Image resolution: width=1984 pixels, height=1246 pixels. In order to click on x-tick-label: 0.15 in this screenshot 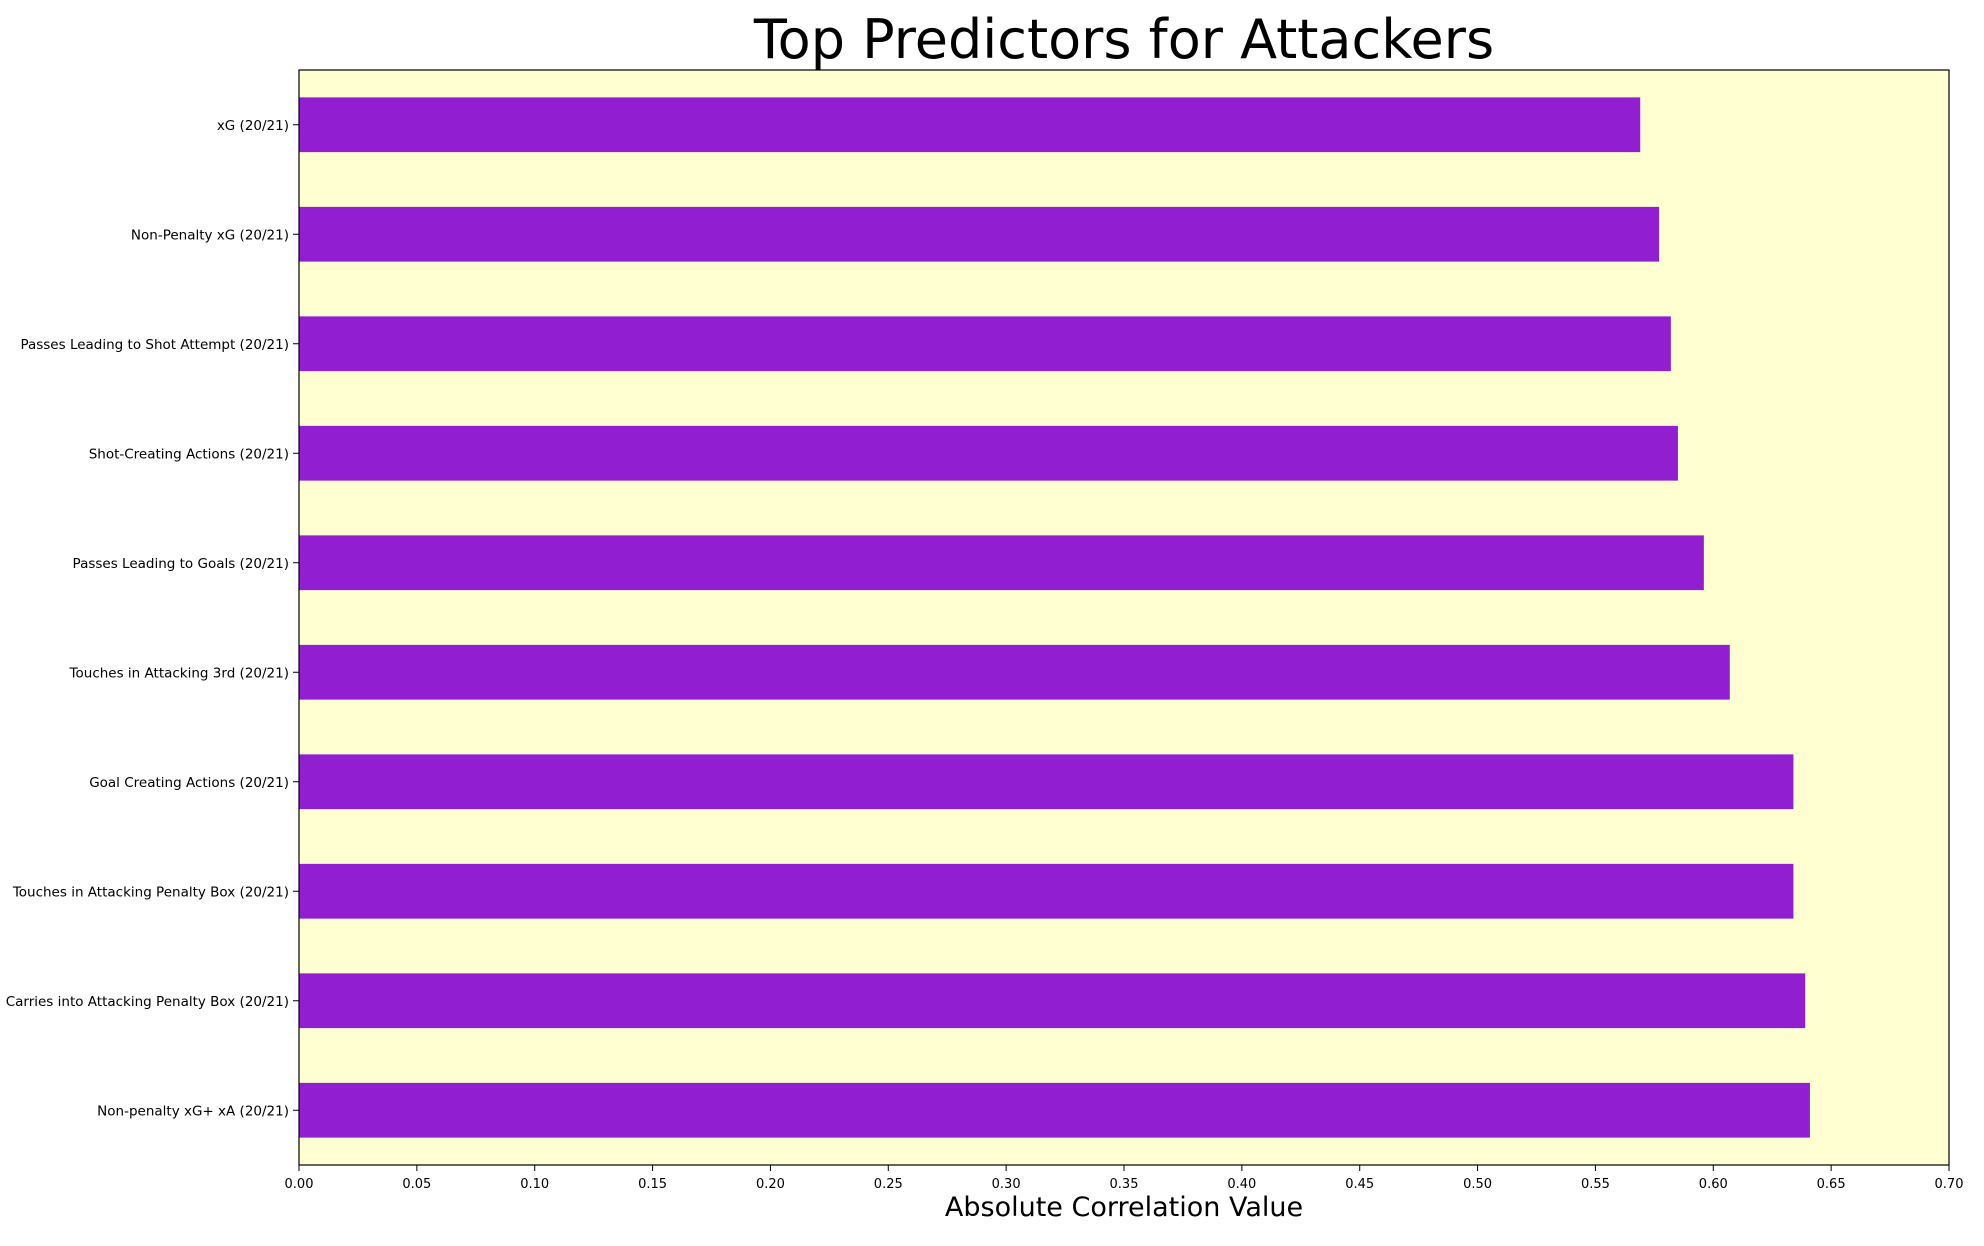, I will do `click(652, 1184)`.